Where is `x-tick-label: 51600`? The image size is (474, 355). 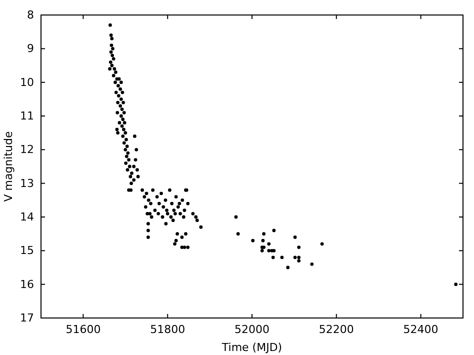 x-tick-label: 51600 is located at coordinates (83, 329).